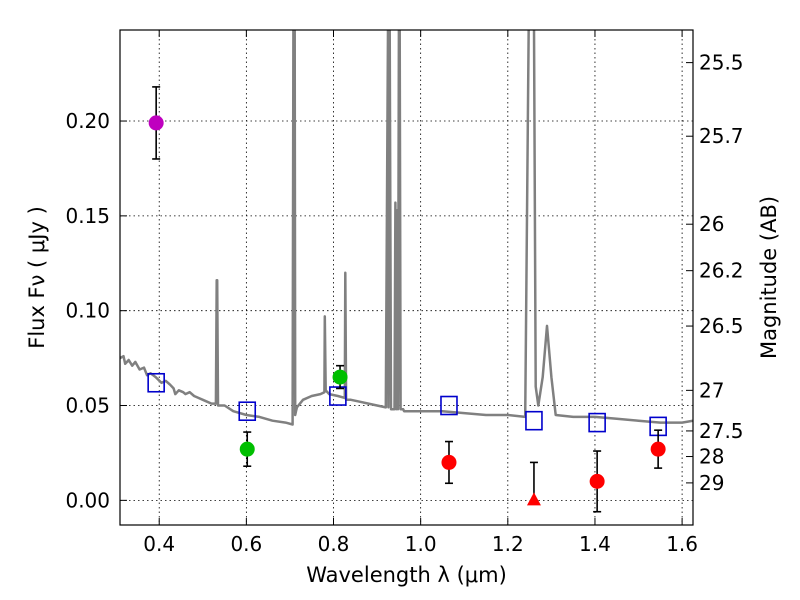 This screenshot has width=800, height=600. I want to click on right-axis-tick-label: 28, so click(711, 457).